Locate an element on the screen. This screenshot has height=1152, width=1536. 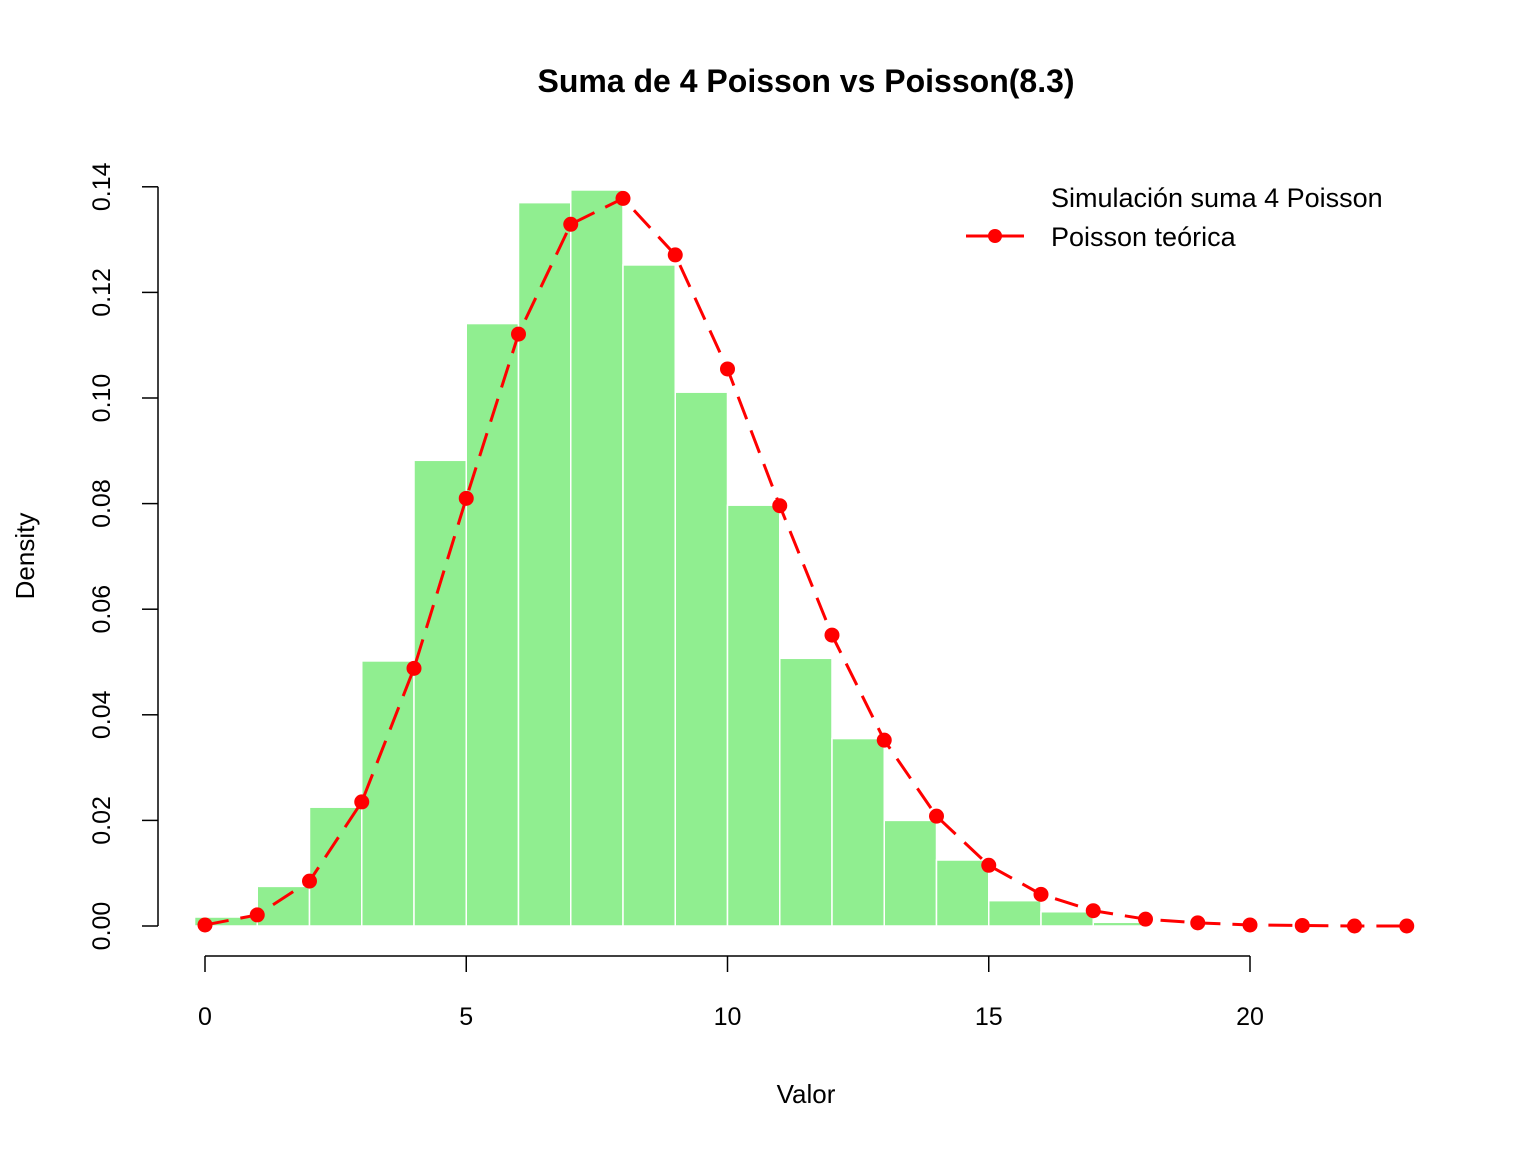
x-tick-label: 5 is located at coordinates (466, 1017).